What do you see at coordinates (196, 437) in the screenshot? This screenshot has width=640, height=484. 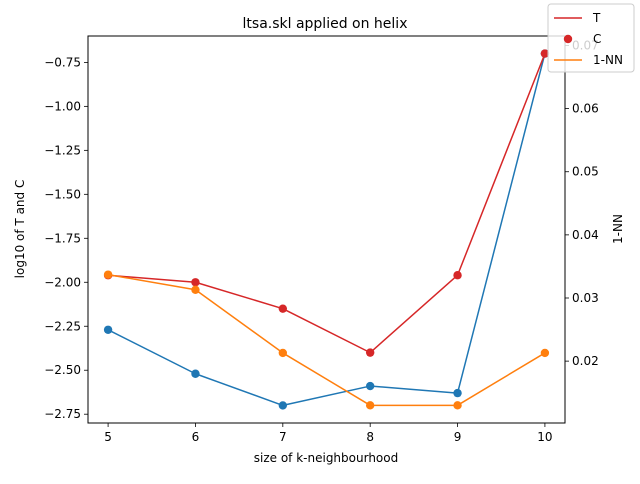 I see `x-tick-label: 6` at bounding box center [196, 437].